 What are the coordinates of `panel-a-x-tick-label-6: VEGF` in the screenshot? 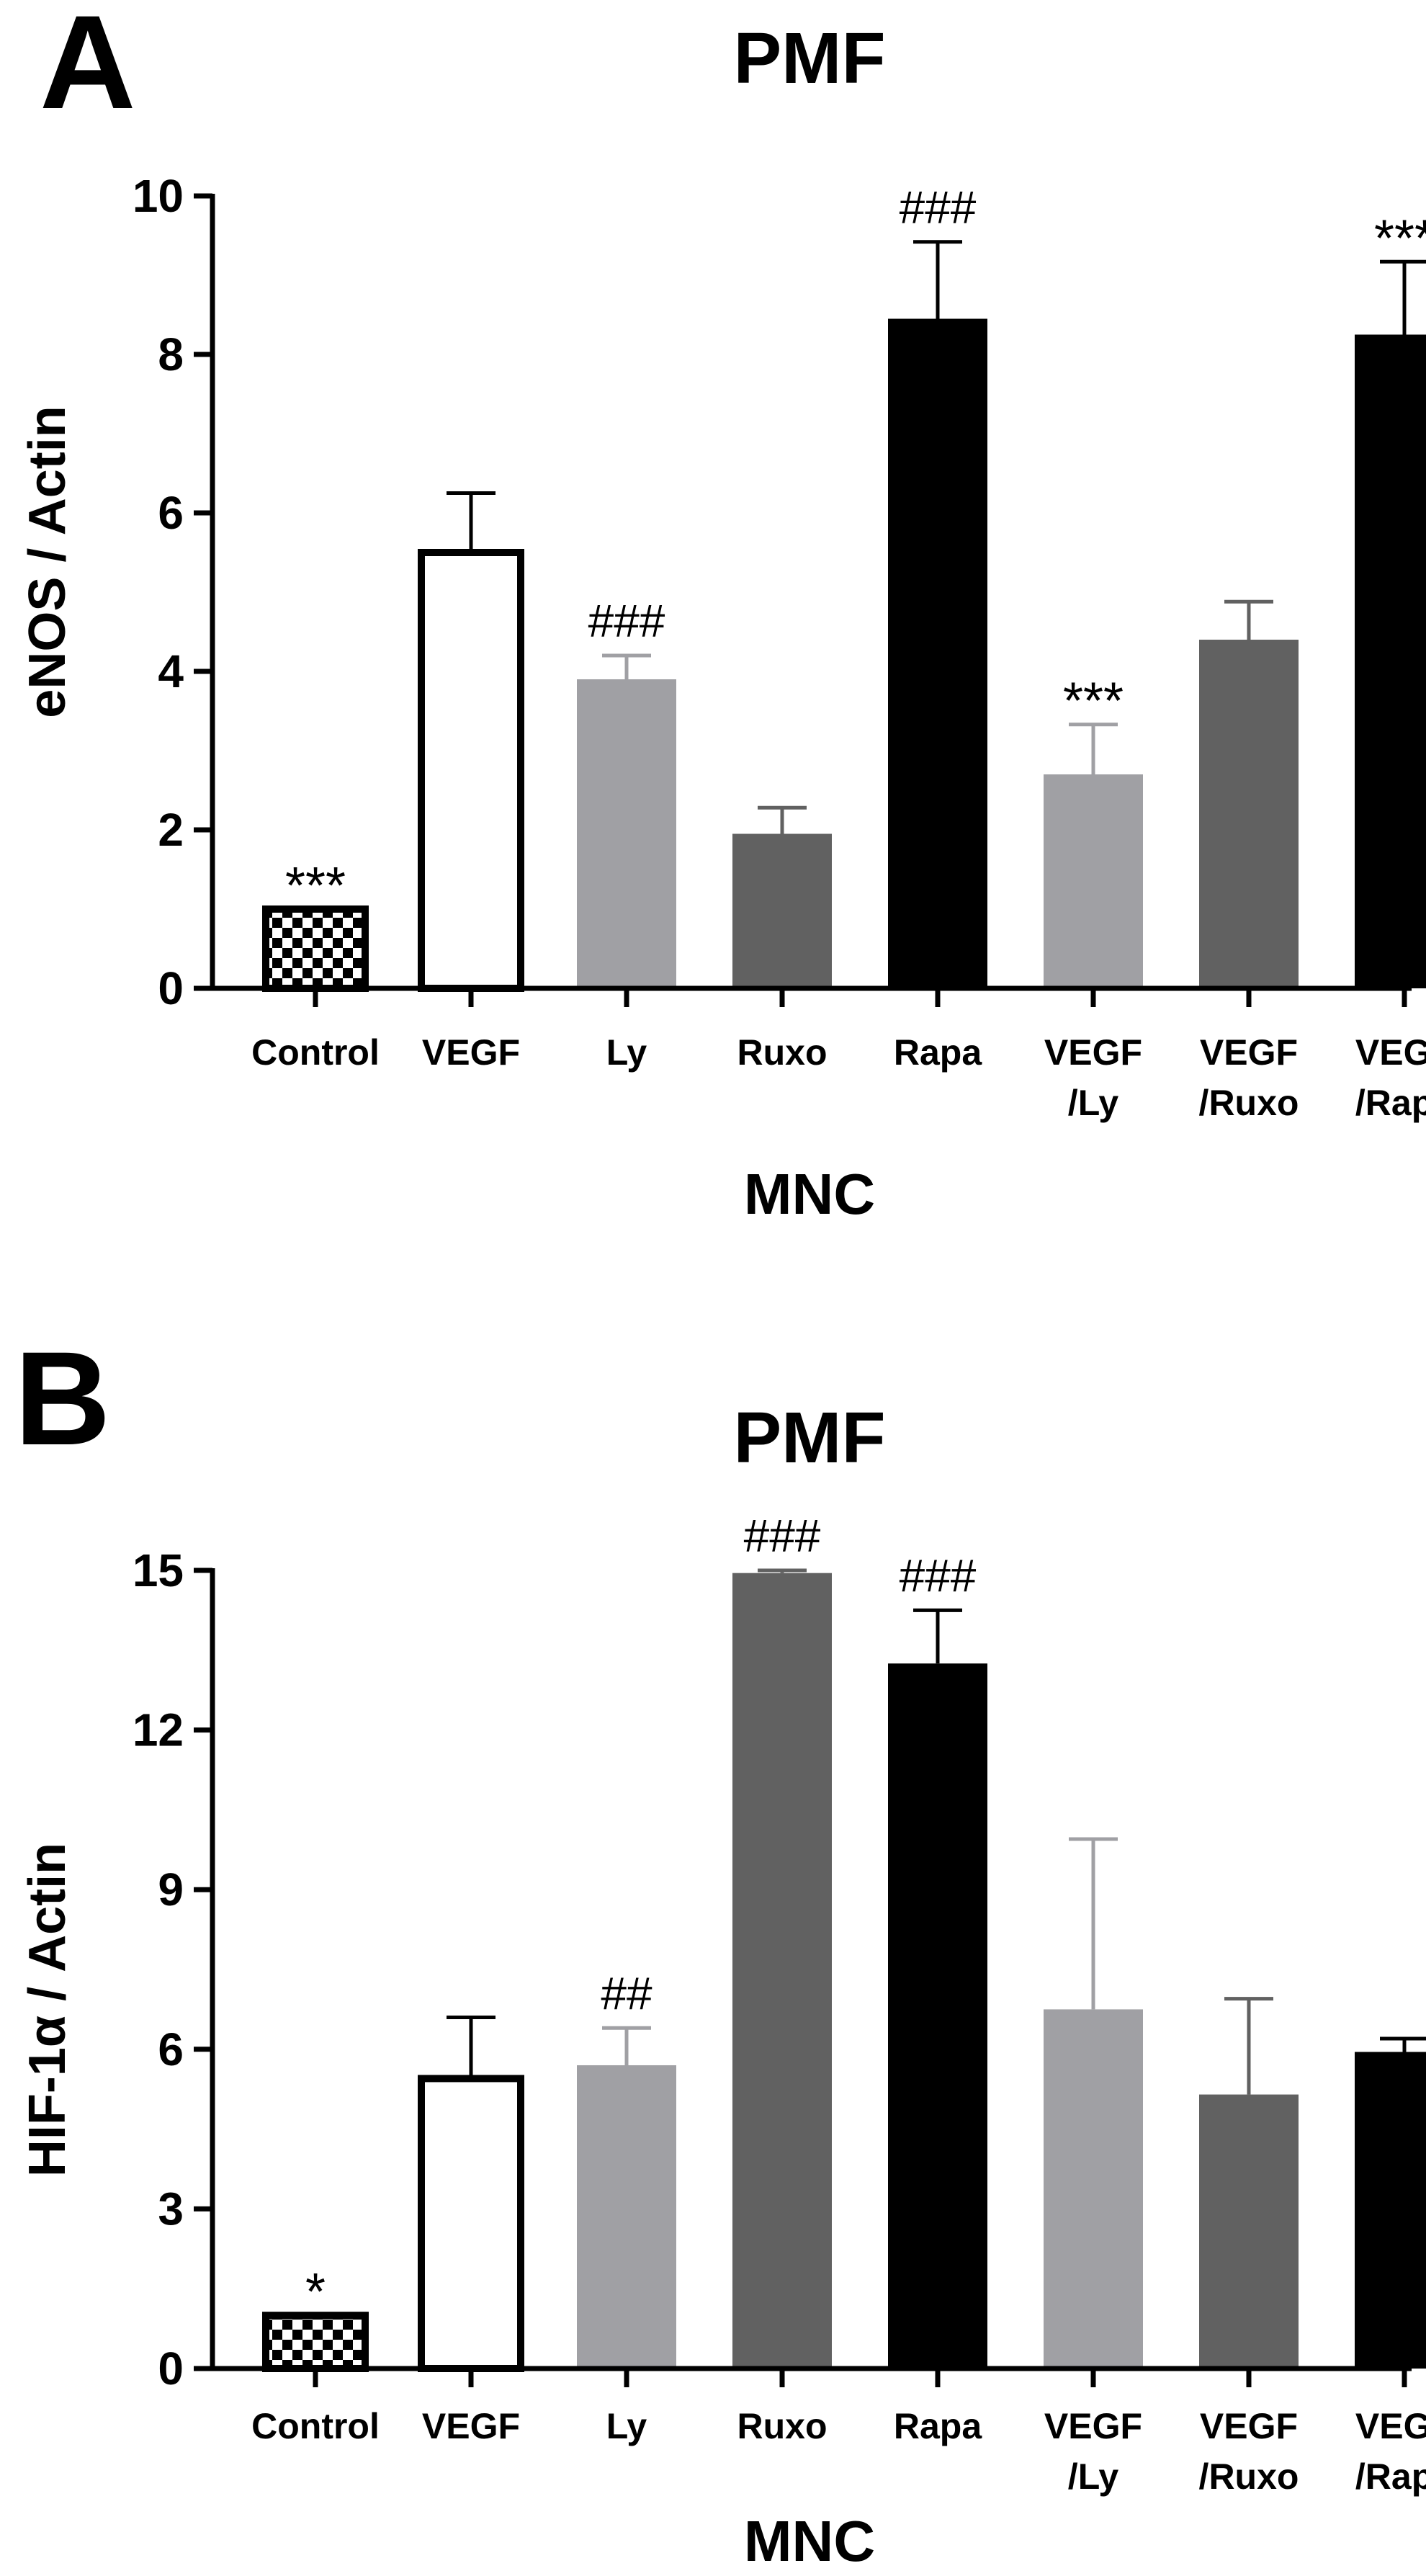 It's located at (1249, 1052).